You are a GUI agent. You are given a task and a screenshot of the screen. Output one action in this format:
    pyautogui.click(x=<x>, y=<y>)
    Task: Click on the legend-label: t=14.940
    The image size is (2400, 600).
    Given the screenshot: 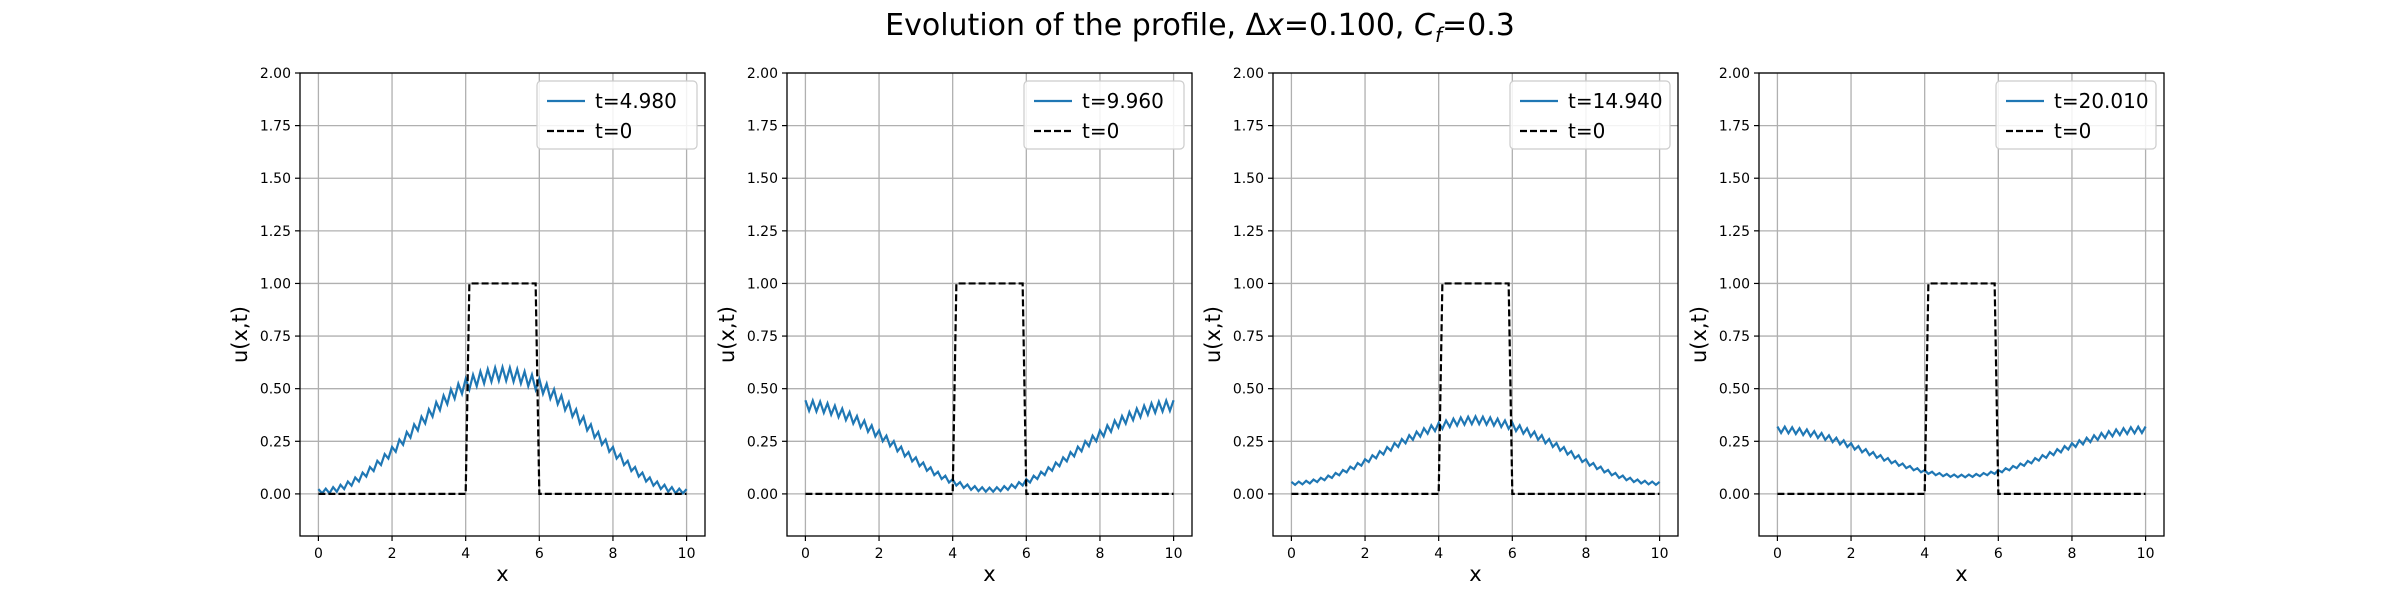 What is the action you would take?
    pyautogui.click(x=1615, y=101)
    